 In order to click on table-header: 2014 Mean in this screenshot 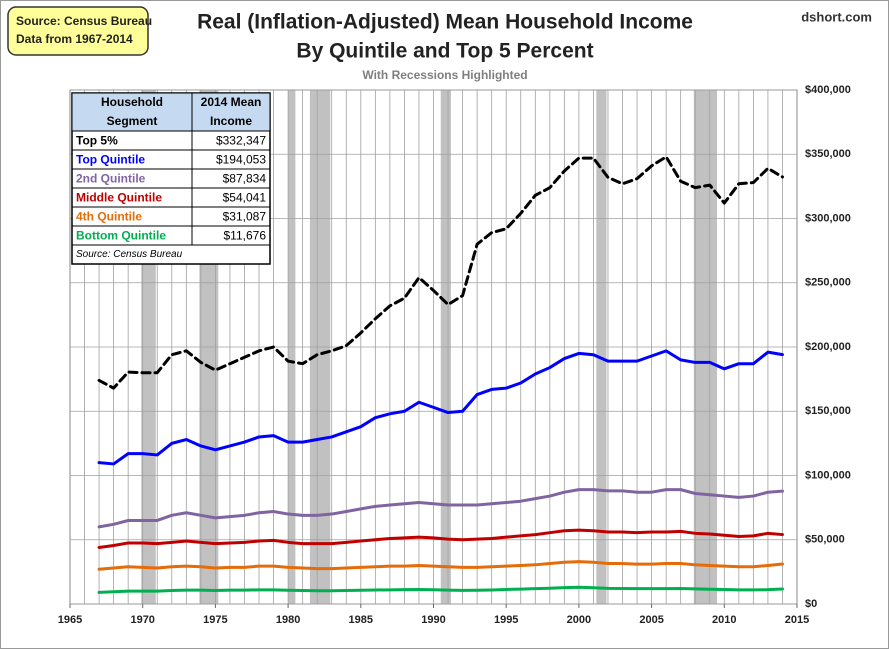, I will do `click(231, 102)`.